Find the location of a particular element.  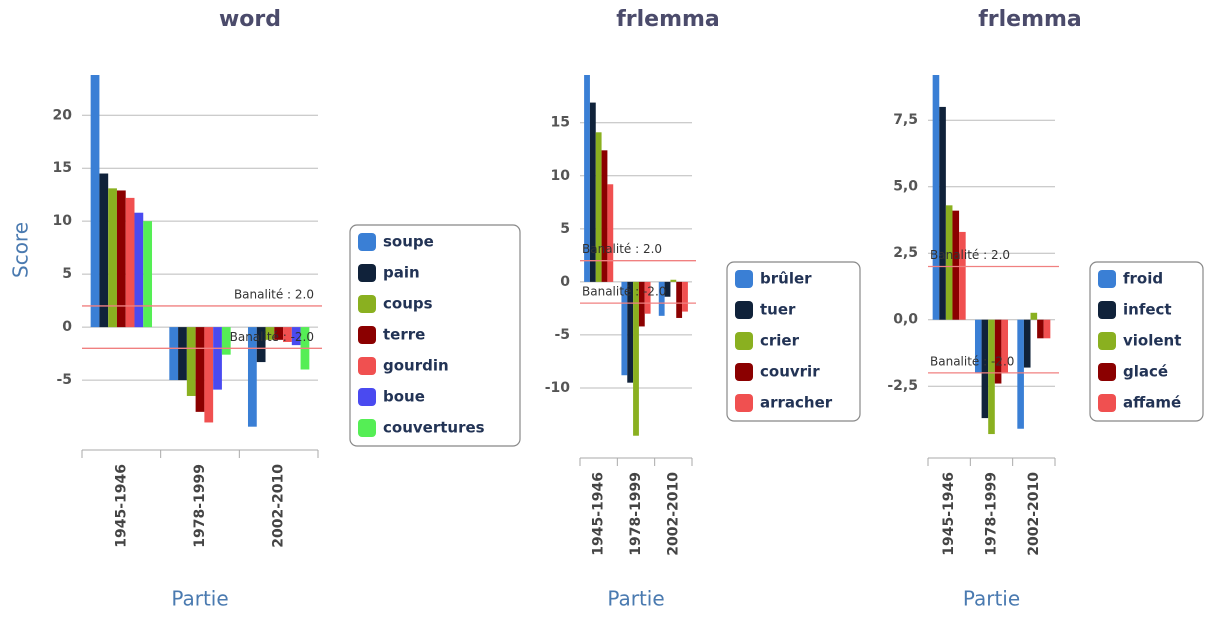

legend-label: arracher is located at coordinates (796, 403).